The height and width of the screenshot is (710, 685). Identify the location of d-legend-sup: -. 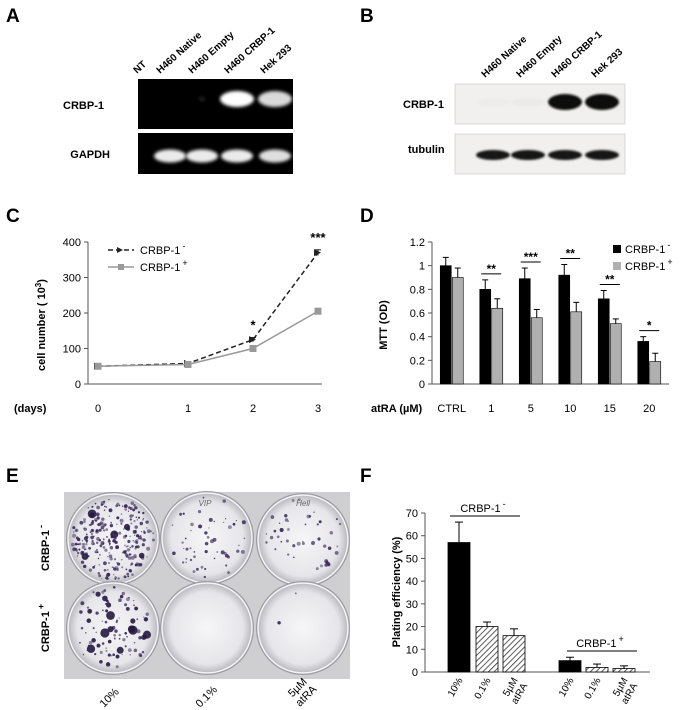
(668, 245).